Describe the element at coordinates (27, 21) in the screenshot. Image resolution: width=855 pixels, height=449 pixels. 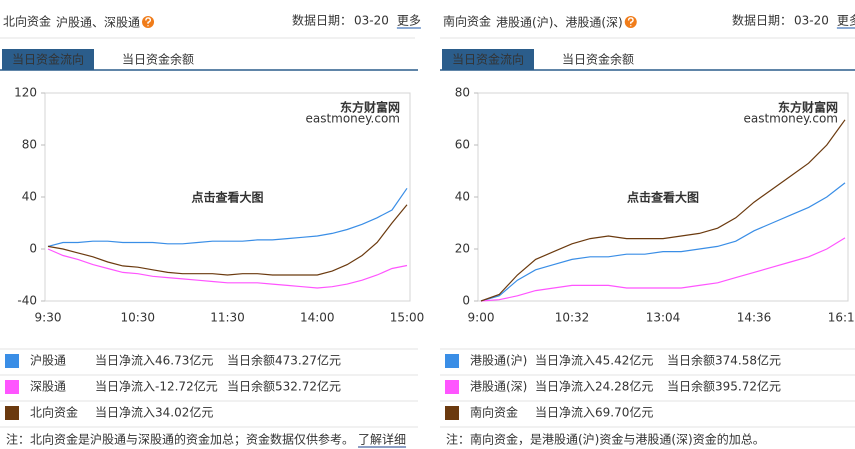
I see `panel-title: 北向资金` at that location.